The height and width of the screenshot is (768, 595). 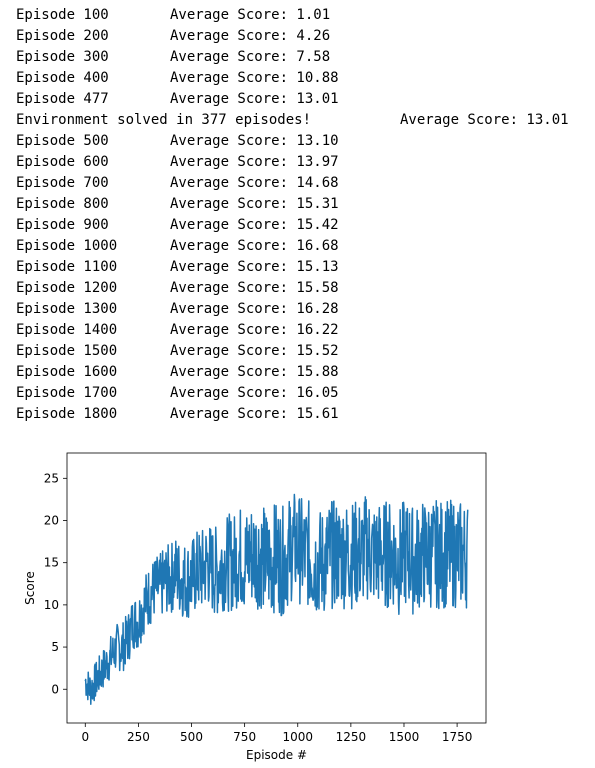 I want to click on episode-label: Episode 800, so click(x=62, y=204).